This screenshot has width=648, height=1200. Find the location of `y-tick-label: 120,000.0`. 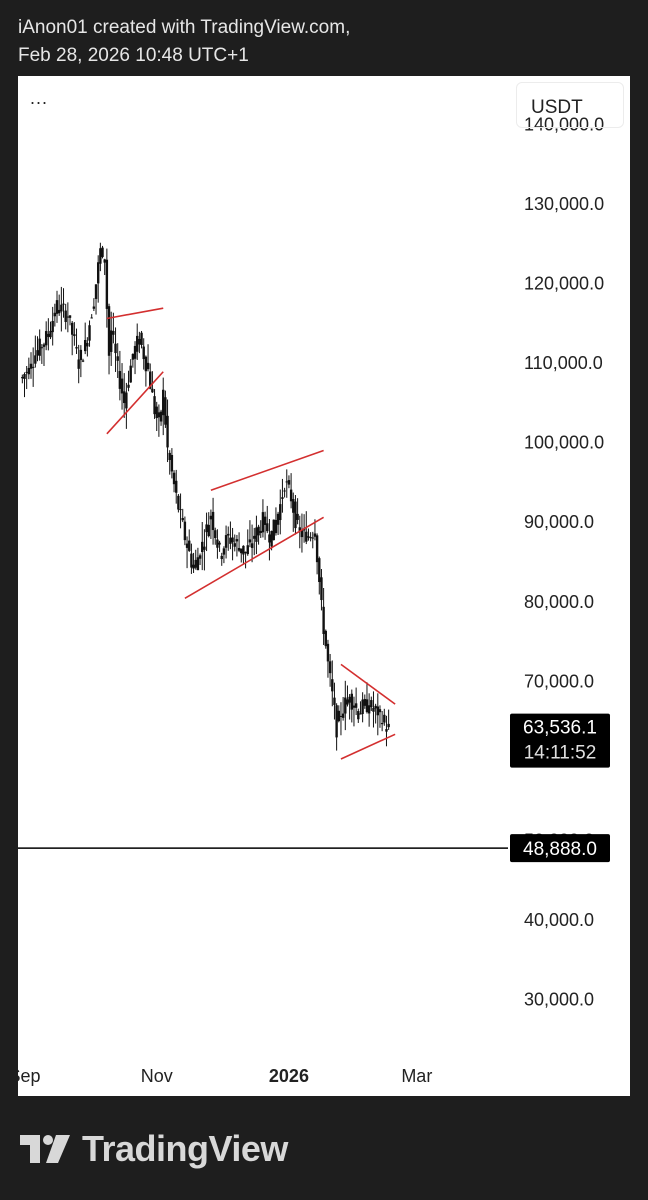

y-tick-label: 120,000.0 is located at coordinates (564, 284).